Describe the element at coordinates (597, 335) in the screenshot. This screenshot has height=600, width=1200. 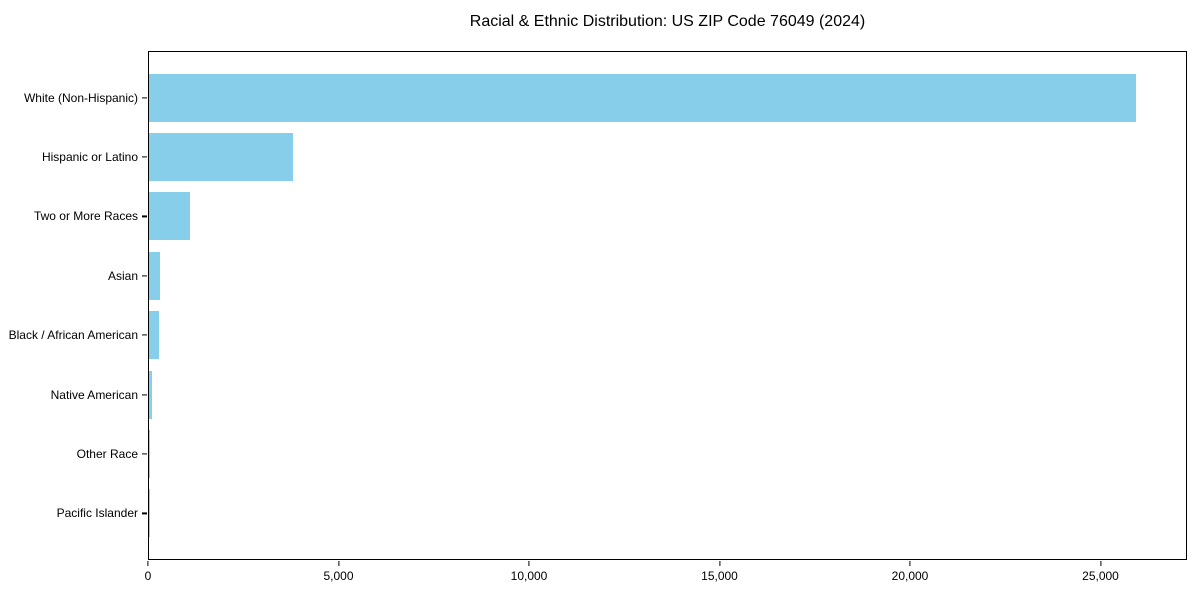
I see `bar-row: Black / African American` at that location.